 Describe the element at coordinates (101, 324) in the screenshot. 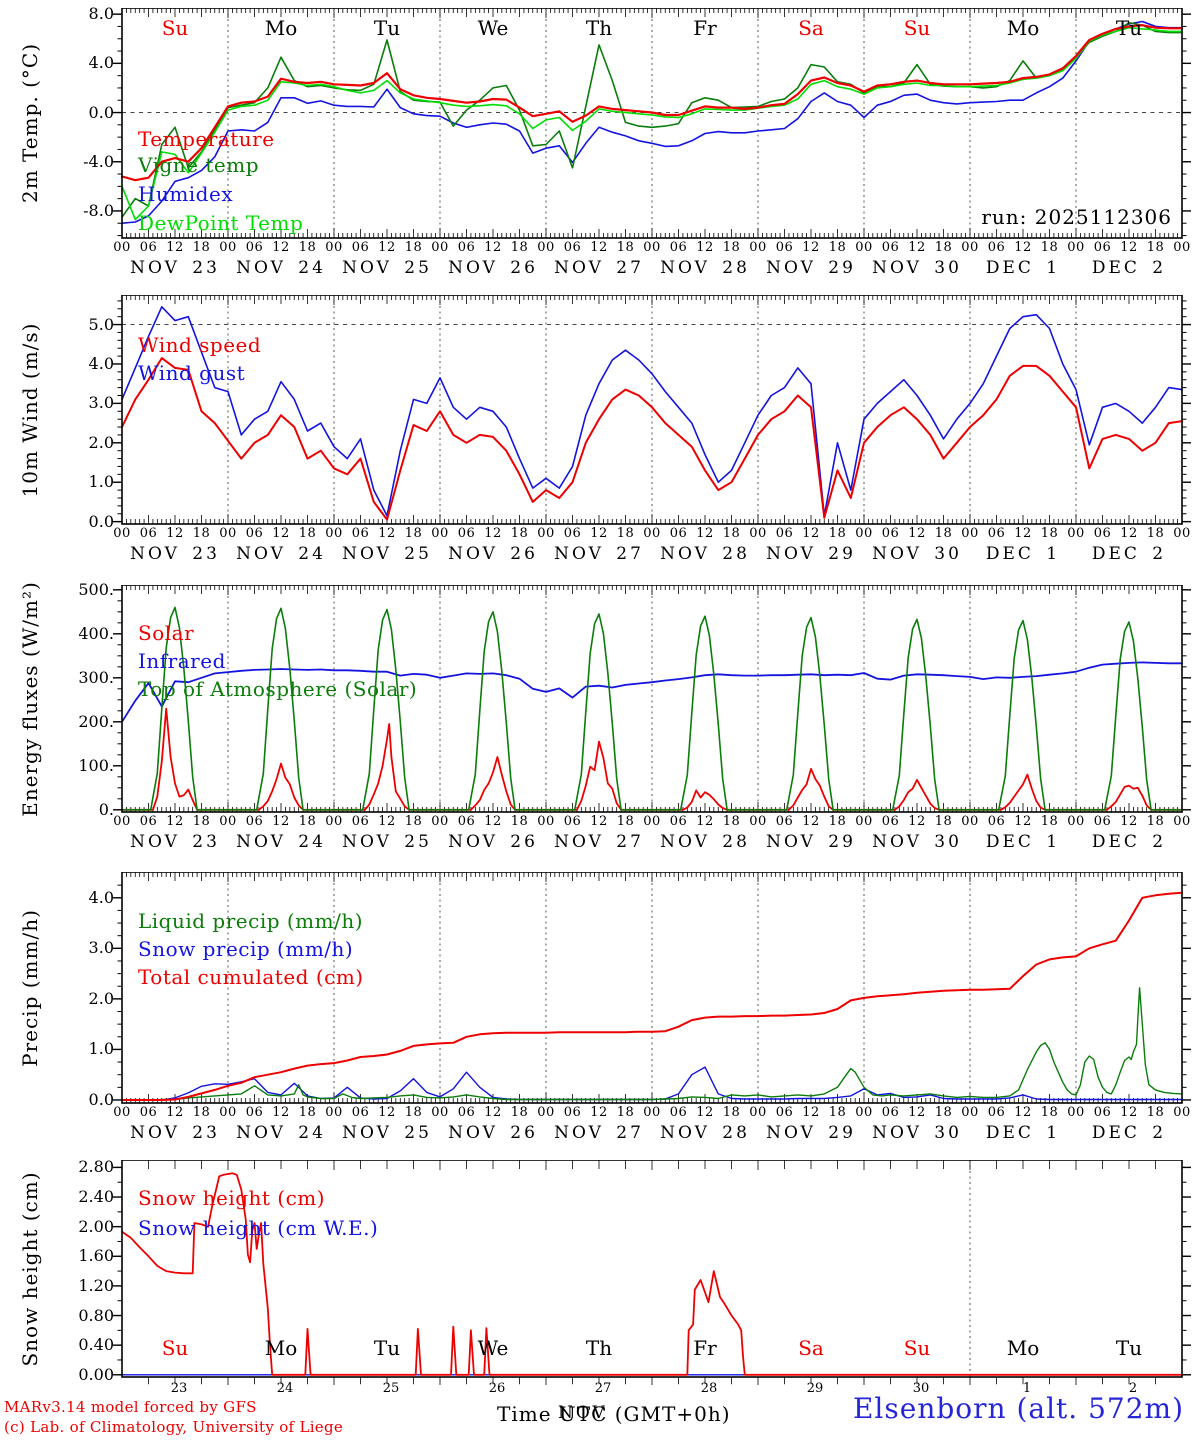

I see `wind-ytick-label: 5.0` at that location.